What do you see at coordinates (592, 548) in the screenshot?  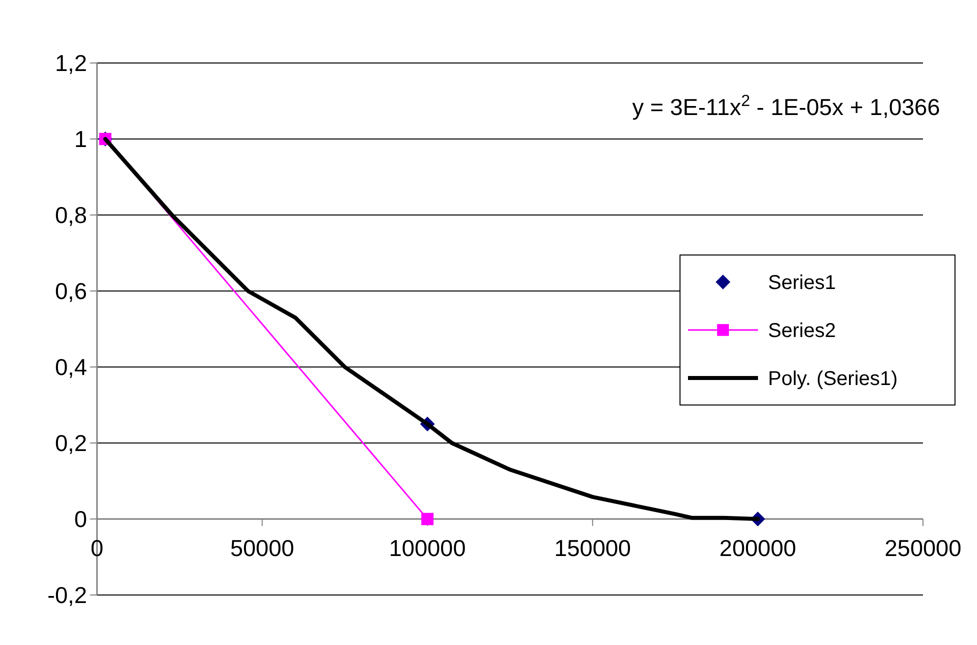 I see `x-tick-label: 150000` at bounding box center [592, 548].